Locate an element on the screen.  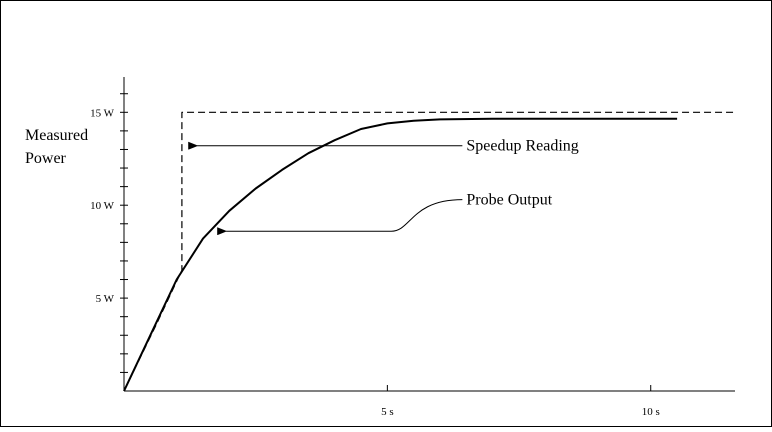
x-tick-label: 5 s is located at coordinates (387, 412).